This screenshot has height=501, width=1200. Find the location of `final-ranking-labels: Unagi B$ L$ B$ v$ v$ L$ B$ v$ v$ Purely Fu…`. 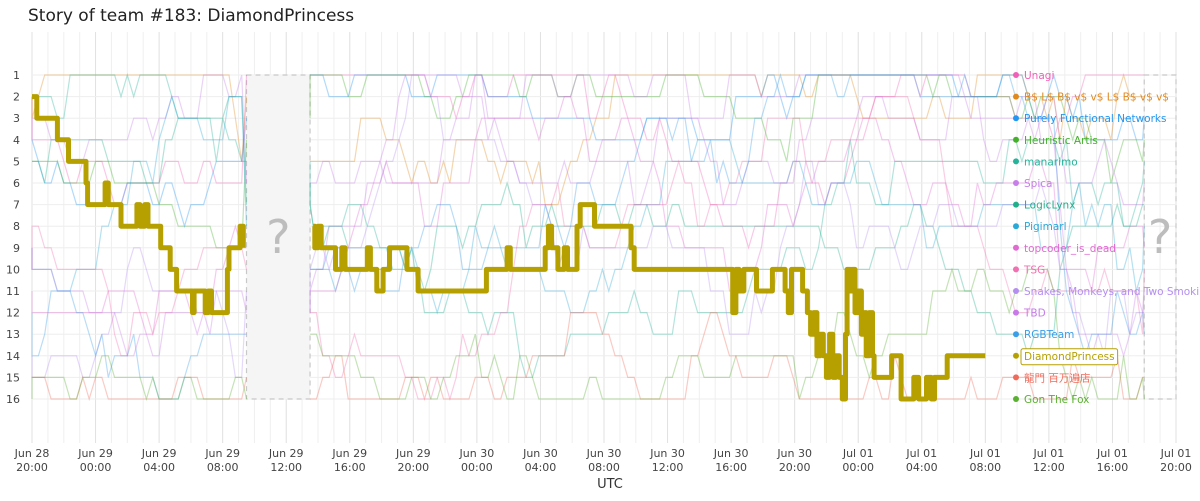

final-ranking-labels: Unagi B$ L$ B$ v$ v$ L$ B$ v$ v$ Purely Fu… is located at coordinates (1106, 238).